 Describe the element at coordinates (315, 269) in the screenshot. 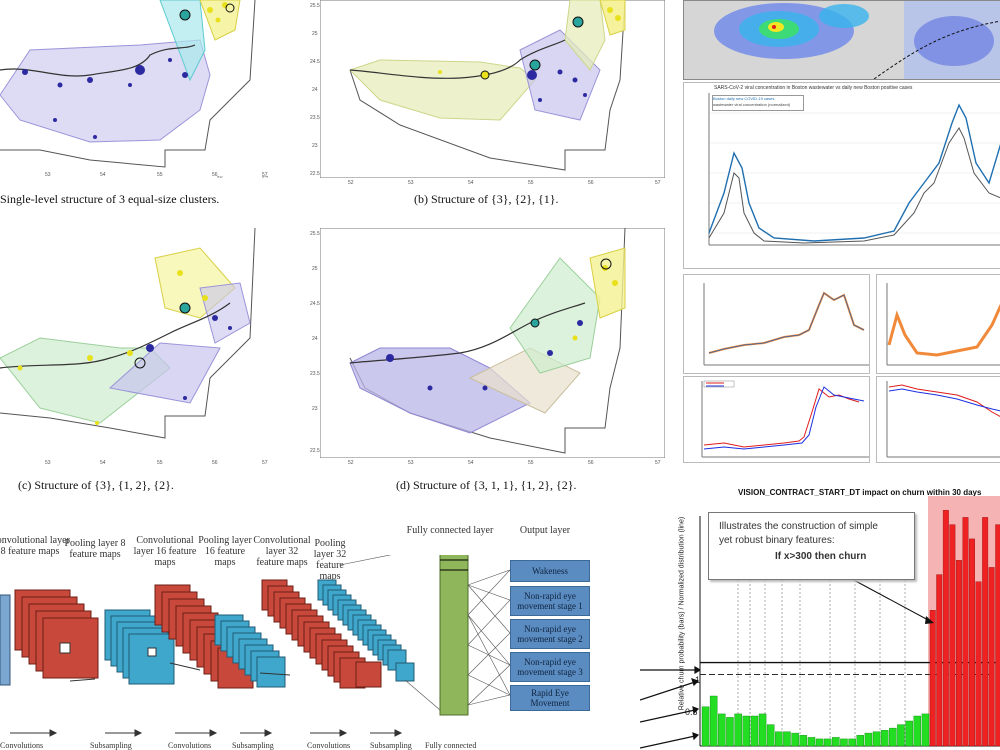

I see `map-d-ytick: 25` at that location.